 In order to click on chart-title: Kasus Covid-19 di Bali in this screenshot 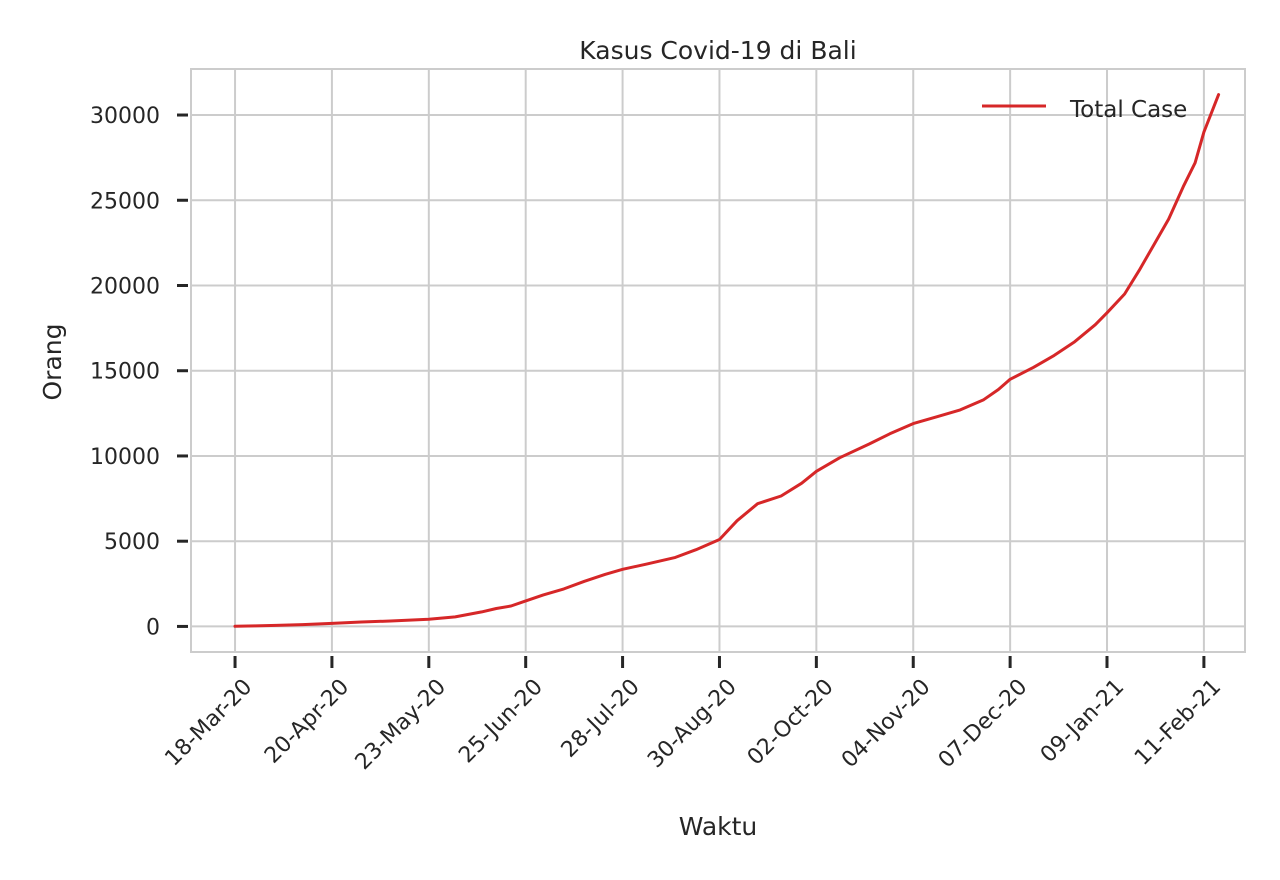, I will do `click(717, 50)`.